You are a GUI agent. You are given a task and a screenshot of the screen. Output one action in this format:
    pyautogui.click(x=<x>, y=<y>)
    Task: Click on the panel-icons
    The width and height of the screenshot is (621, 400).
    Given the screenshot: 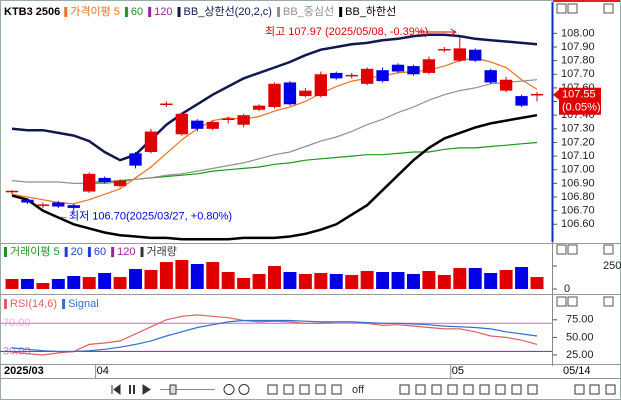 What is the action you would take?
    pyautogui.click(x=585, y=155)
    